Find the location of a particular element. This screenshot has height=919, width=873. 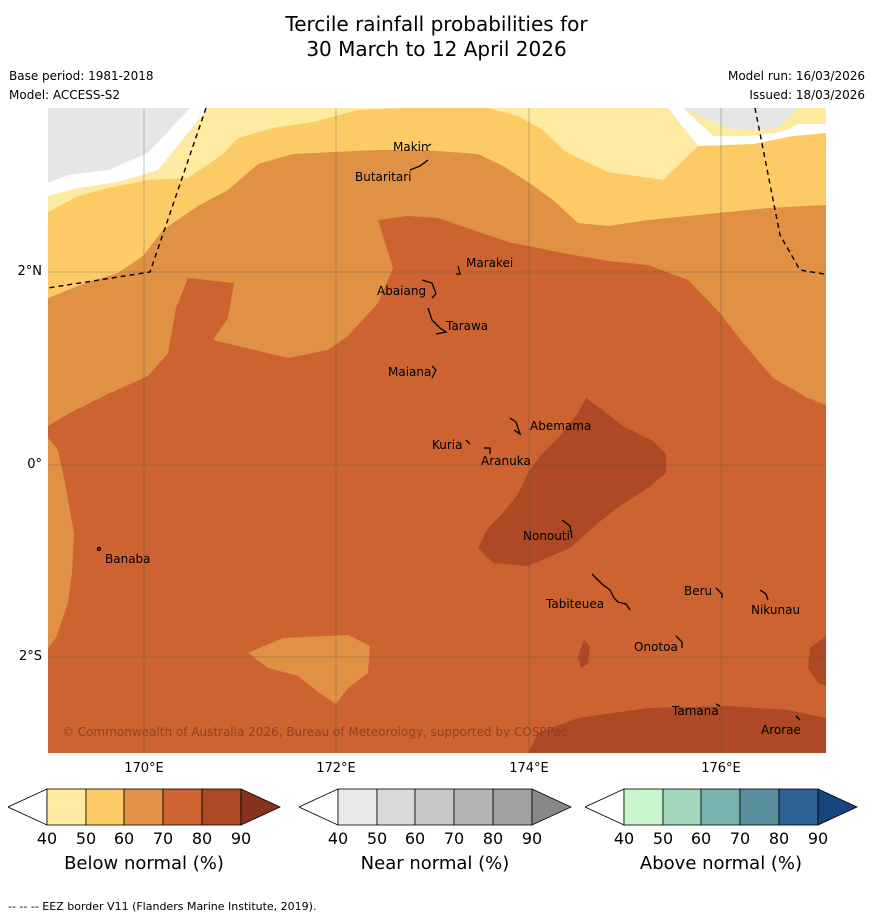

lat-label-2n: 2°N is located at coordinates (30, 271).